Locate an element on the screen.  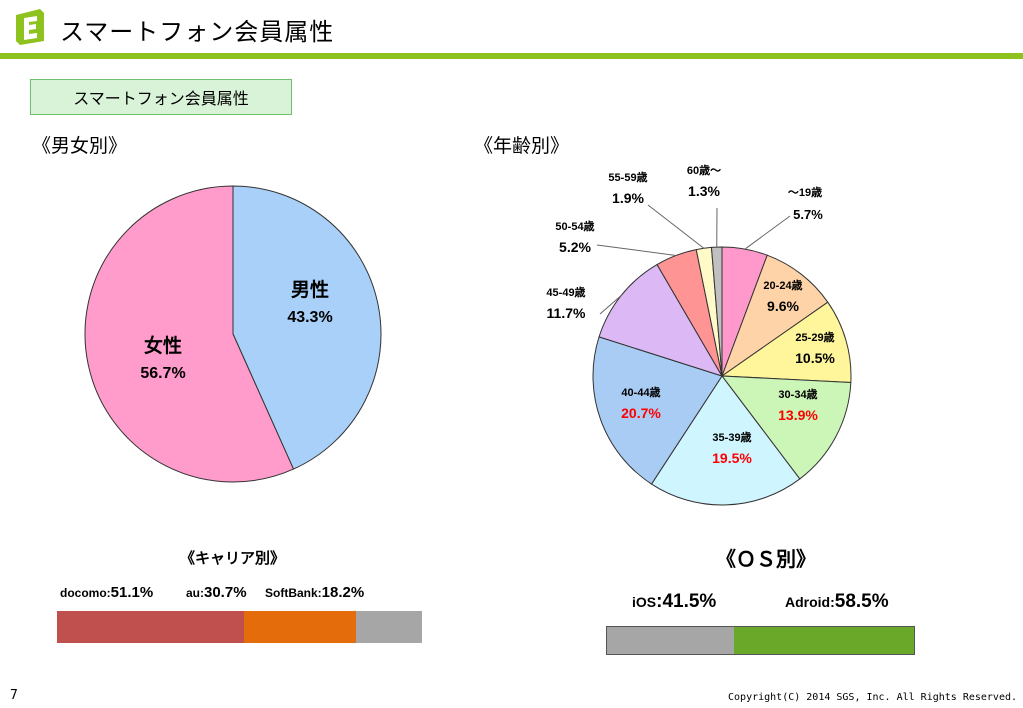
page-number: 7 is located at coordinates (14, 695).